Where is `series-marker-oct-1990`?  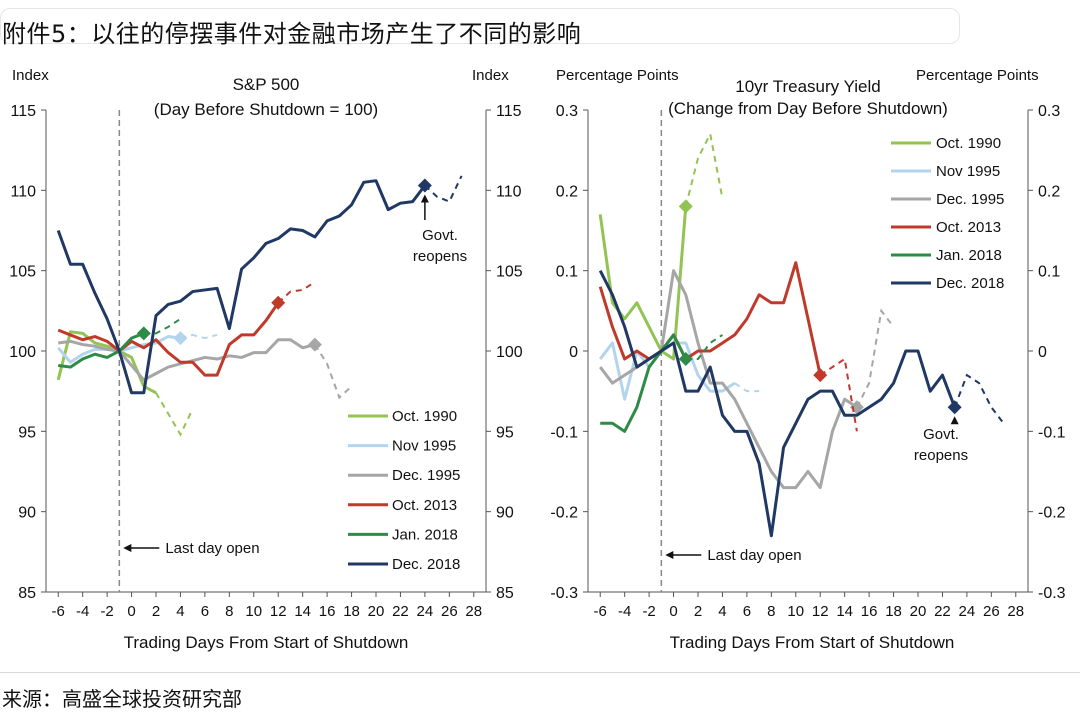 series-marker-oct-1990 is located at coordinates (685, 206).